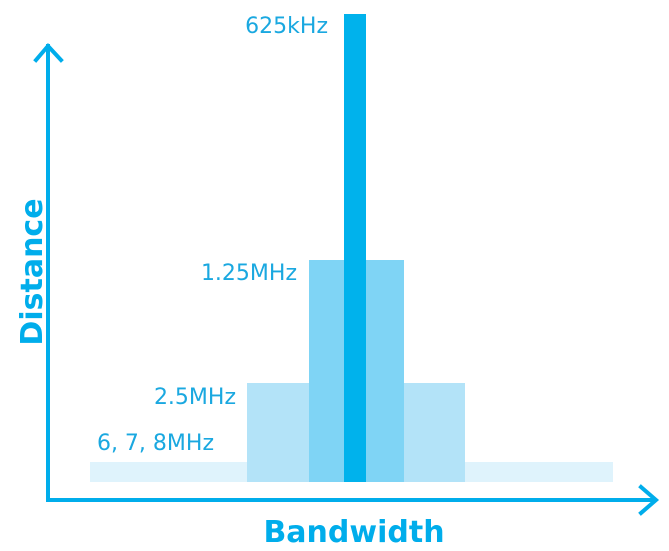  What do you see at coordinates (32, 271) in the screenshot?
I see `y-axis-title: Distance` at bounding box center [32, 271].